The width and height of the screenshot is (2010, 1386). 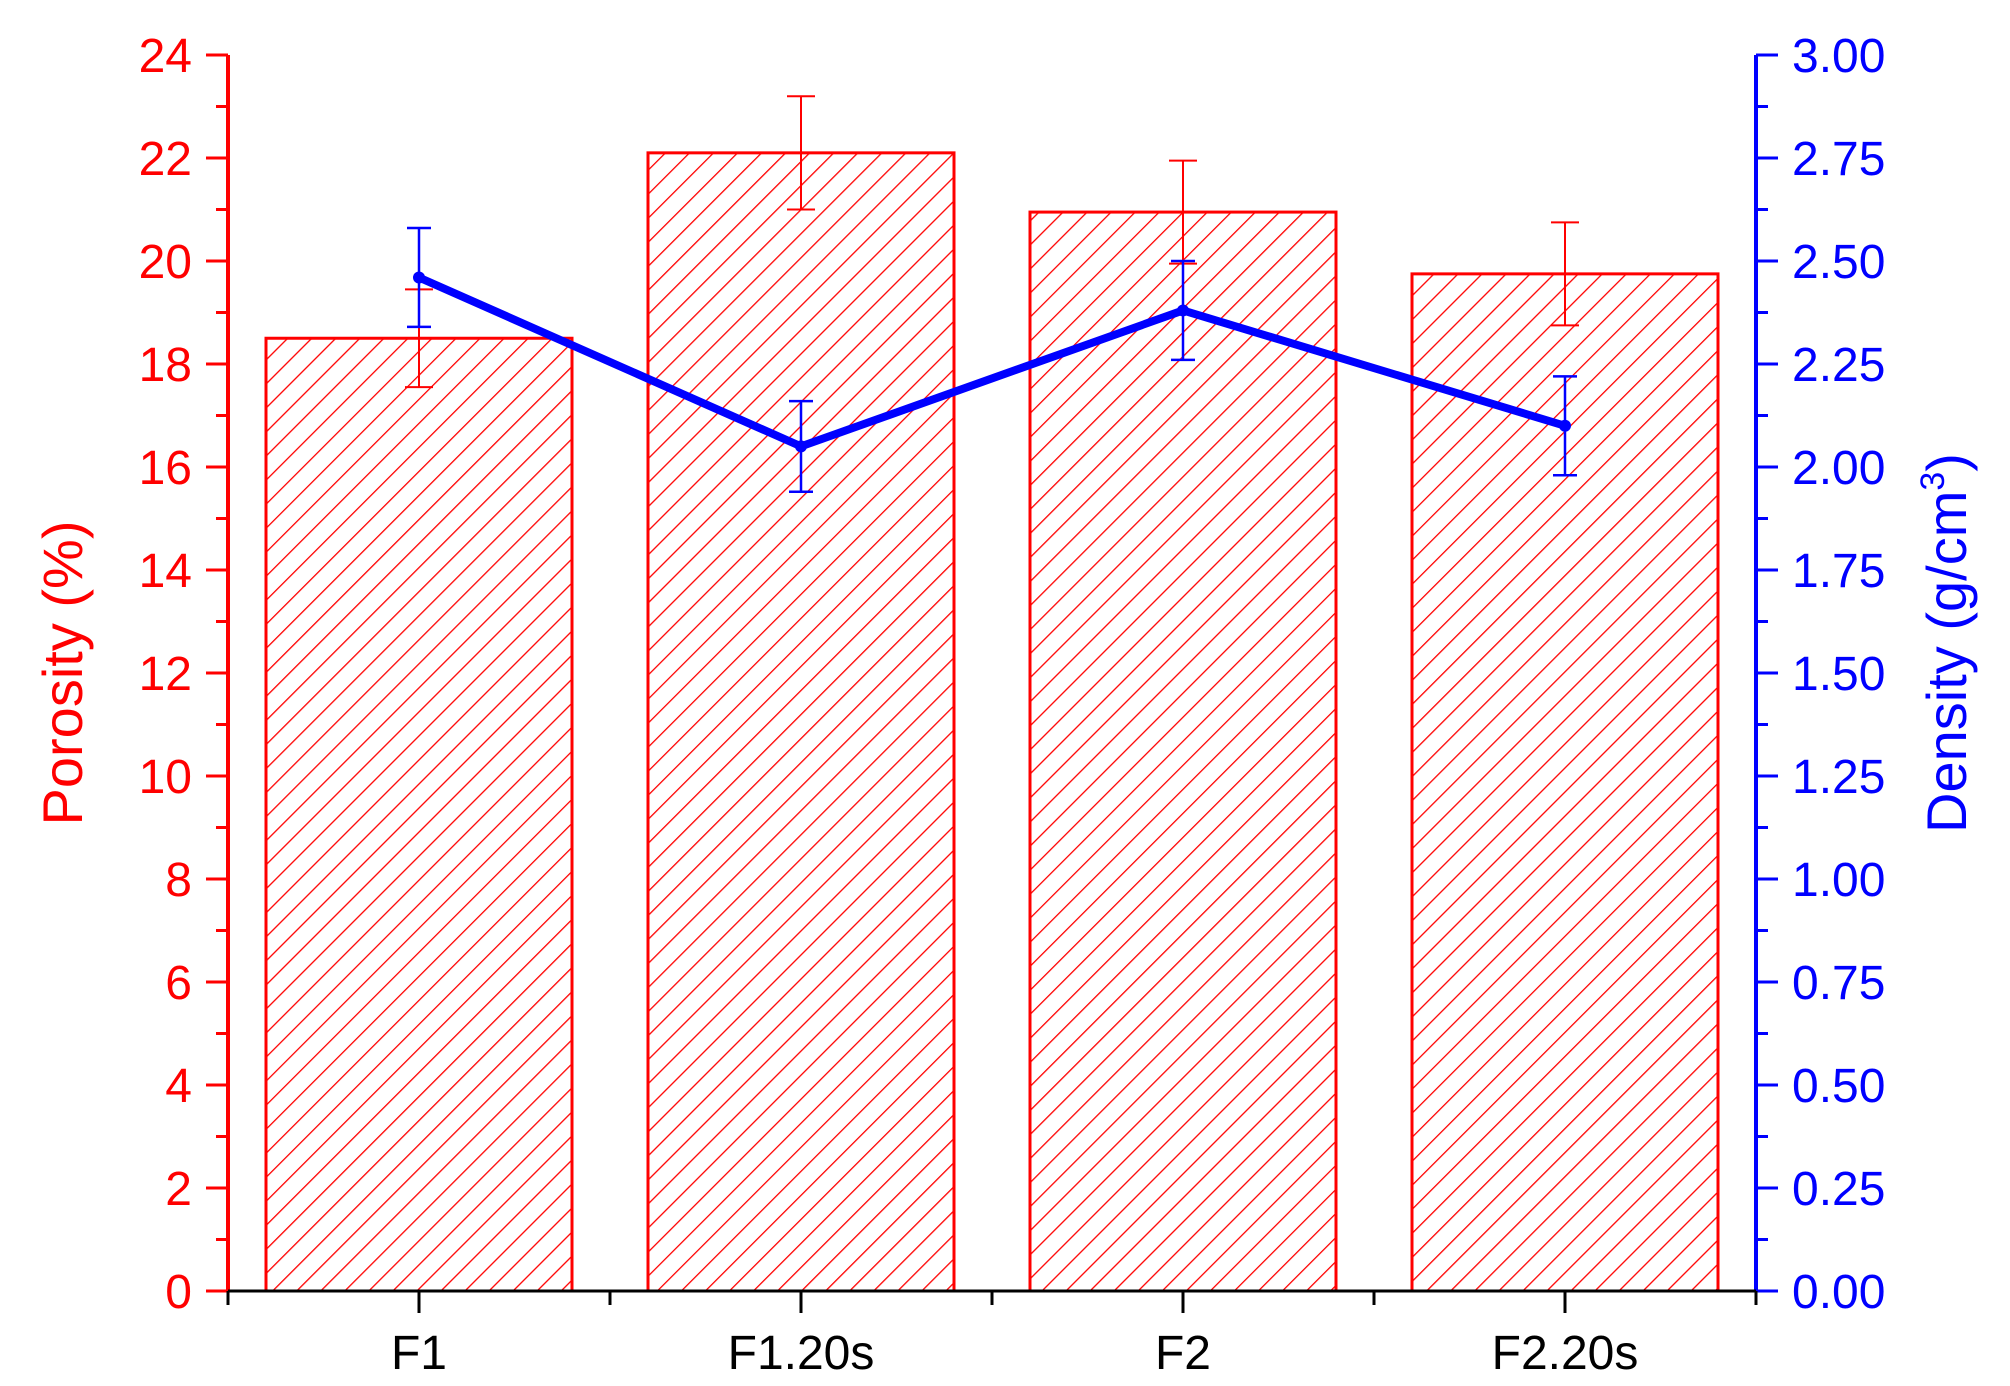 I want to click on right-tick-label: 0.25, so click(x=1838, y=1189).